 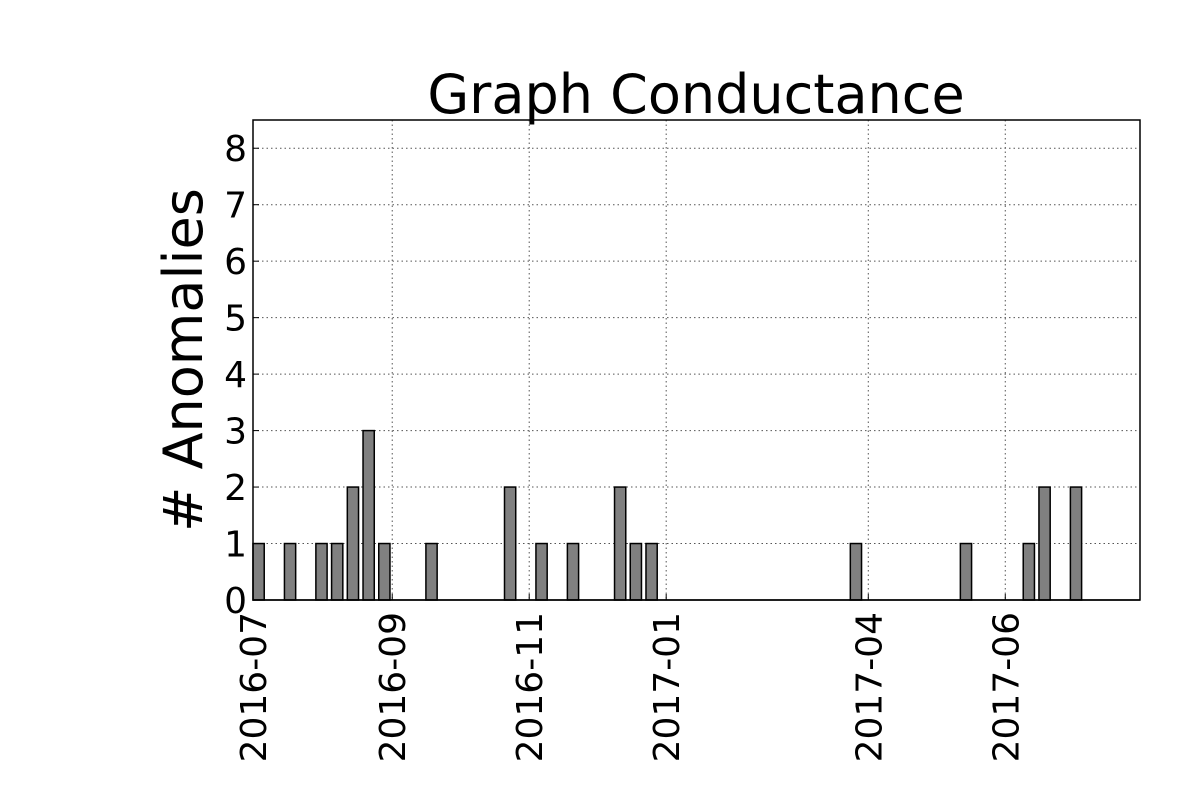 What do you see at coordinates (235, 601) in the screenshot?
I see `y-tick-label: 0` at bounding box center [235, 601].